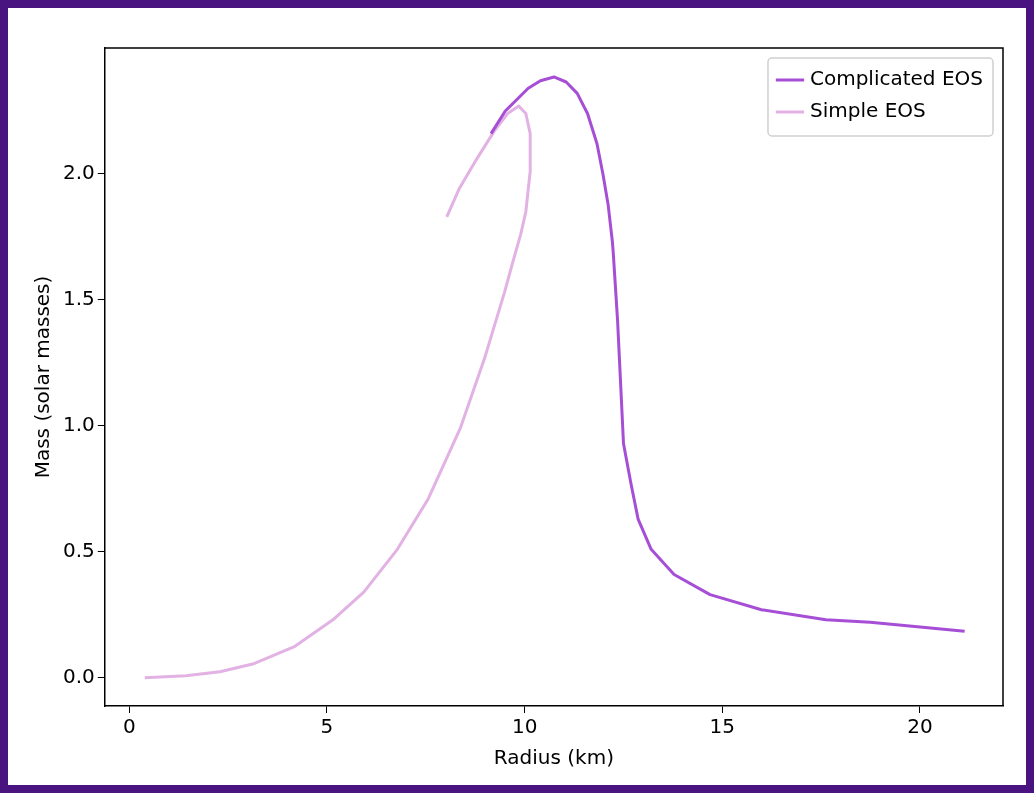 The image size is (1034, 793). I want to click on y-tick-label: 0.0, so click(78, 675).